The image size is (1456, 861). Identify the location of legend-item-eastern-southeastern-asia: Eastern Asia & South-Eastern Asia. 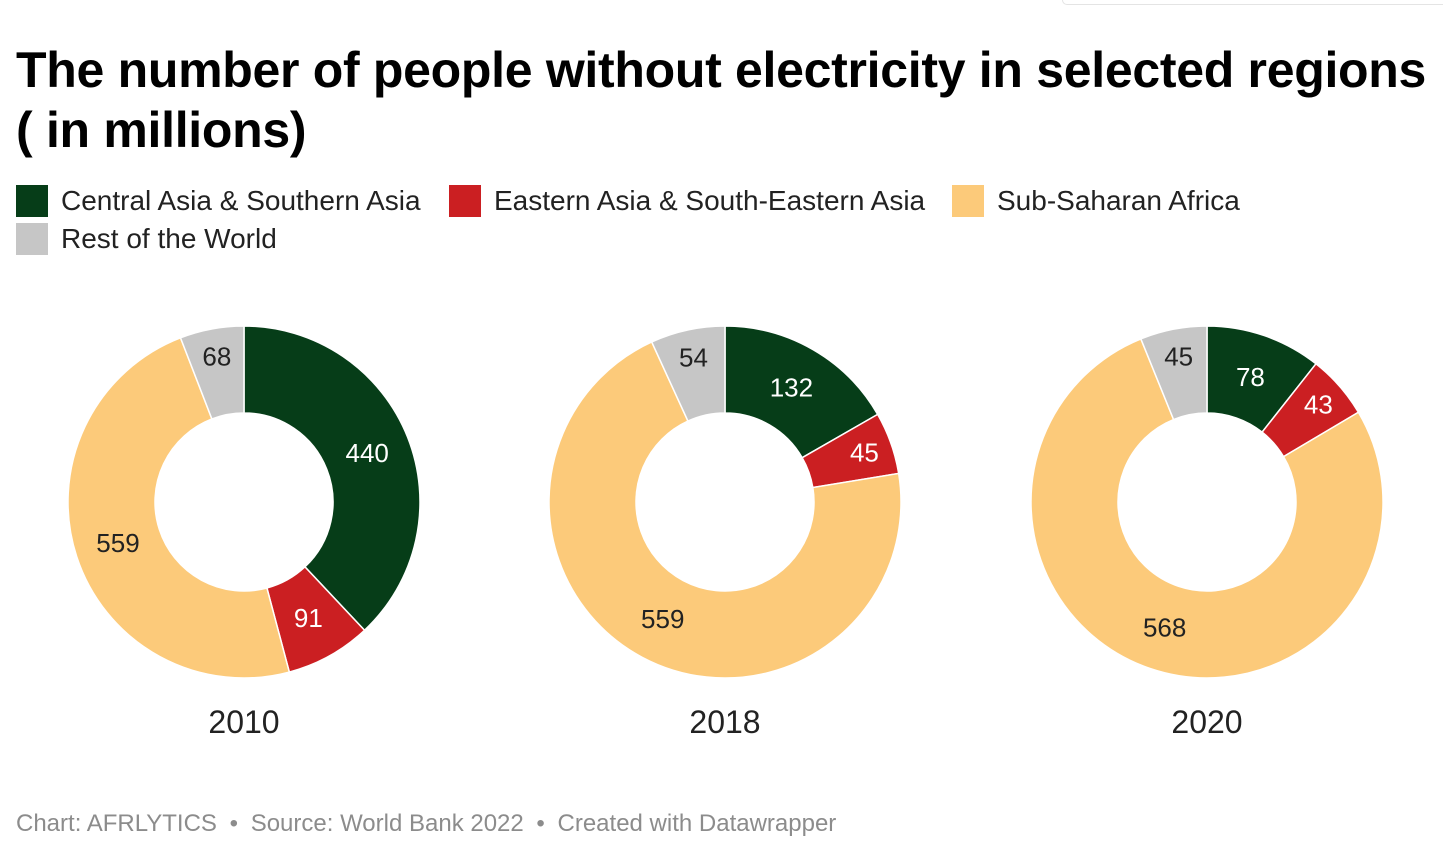
(687, 201).